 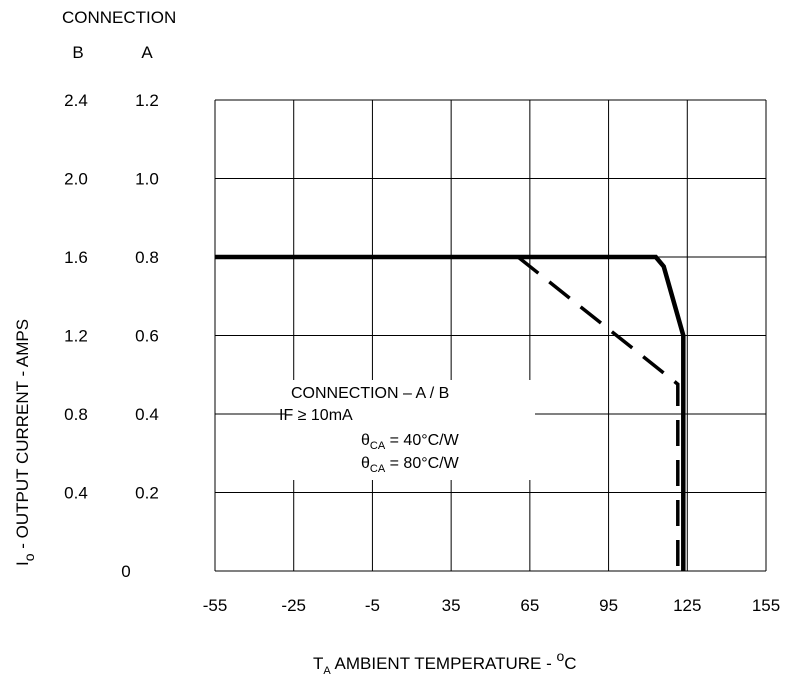 I want to click on connection-header: CONNECTION, so click(x=119, y=17).